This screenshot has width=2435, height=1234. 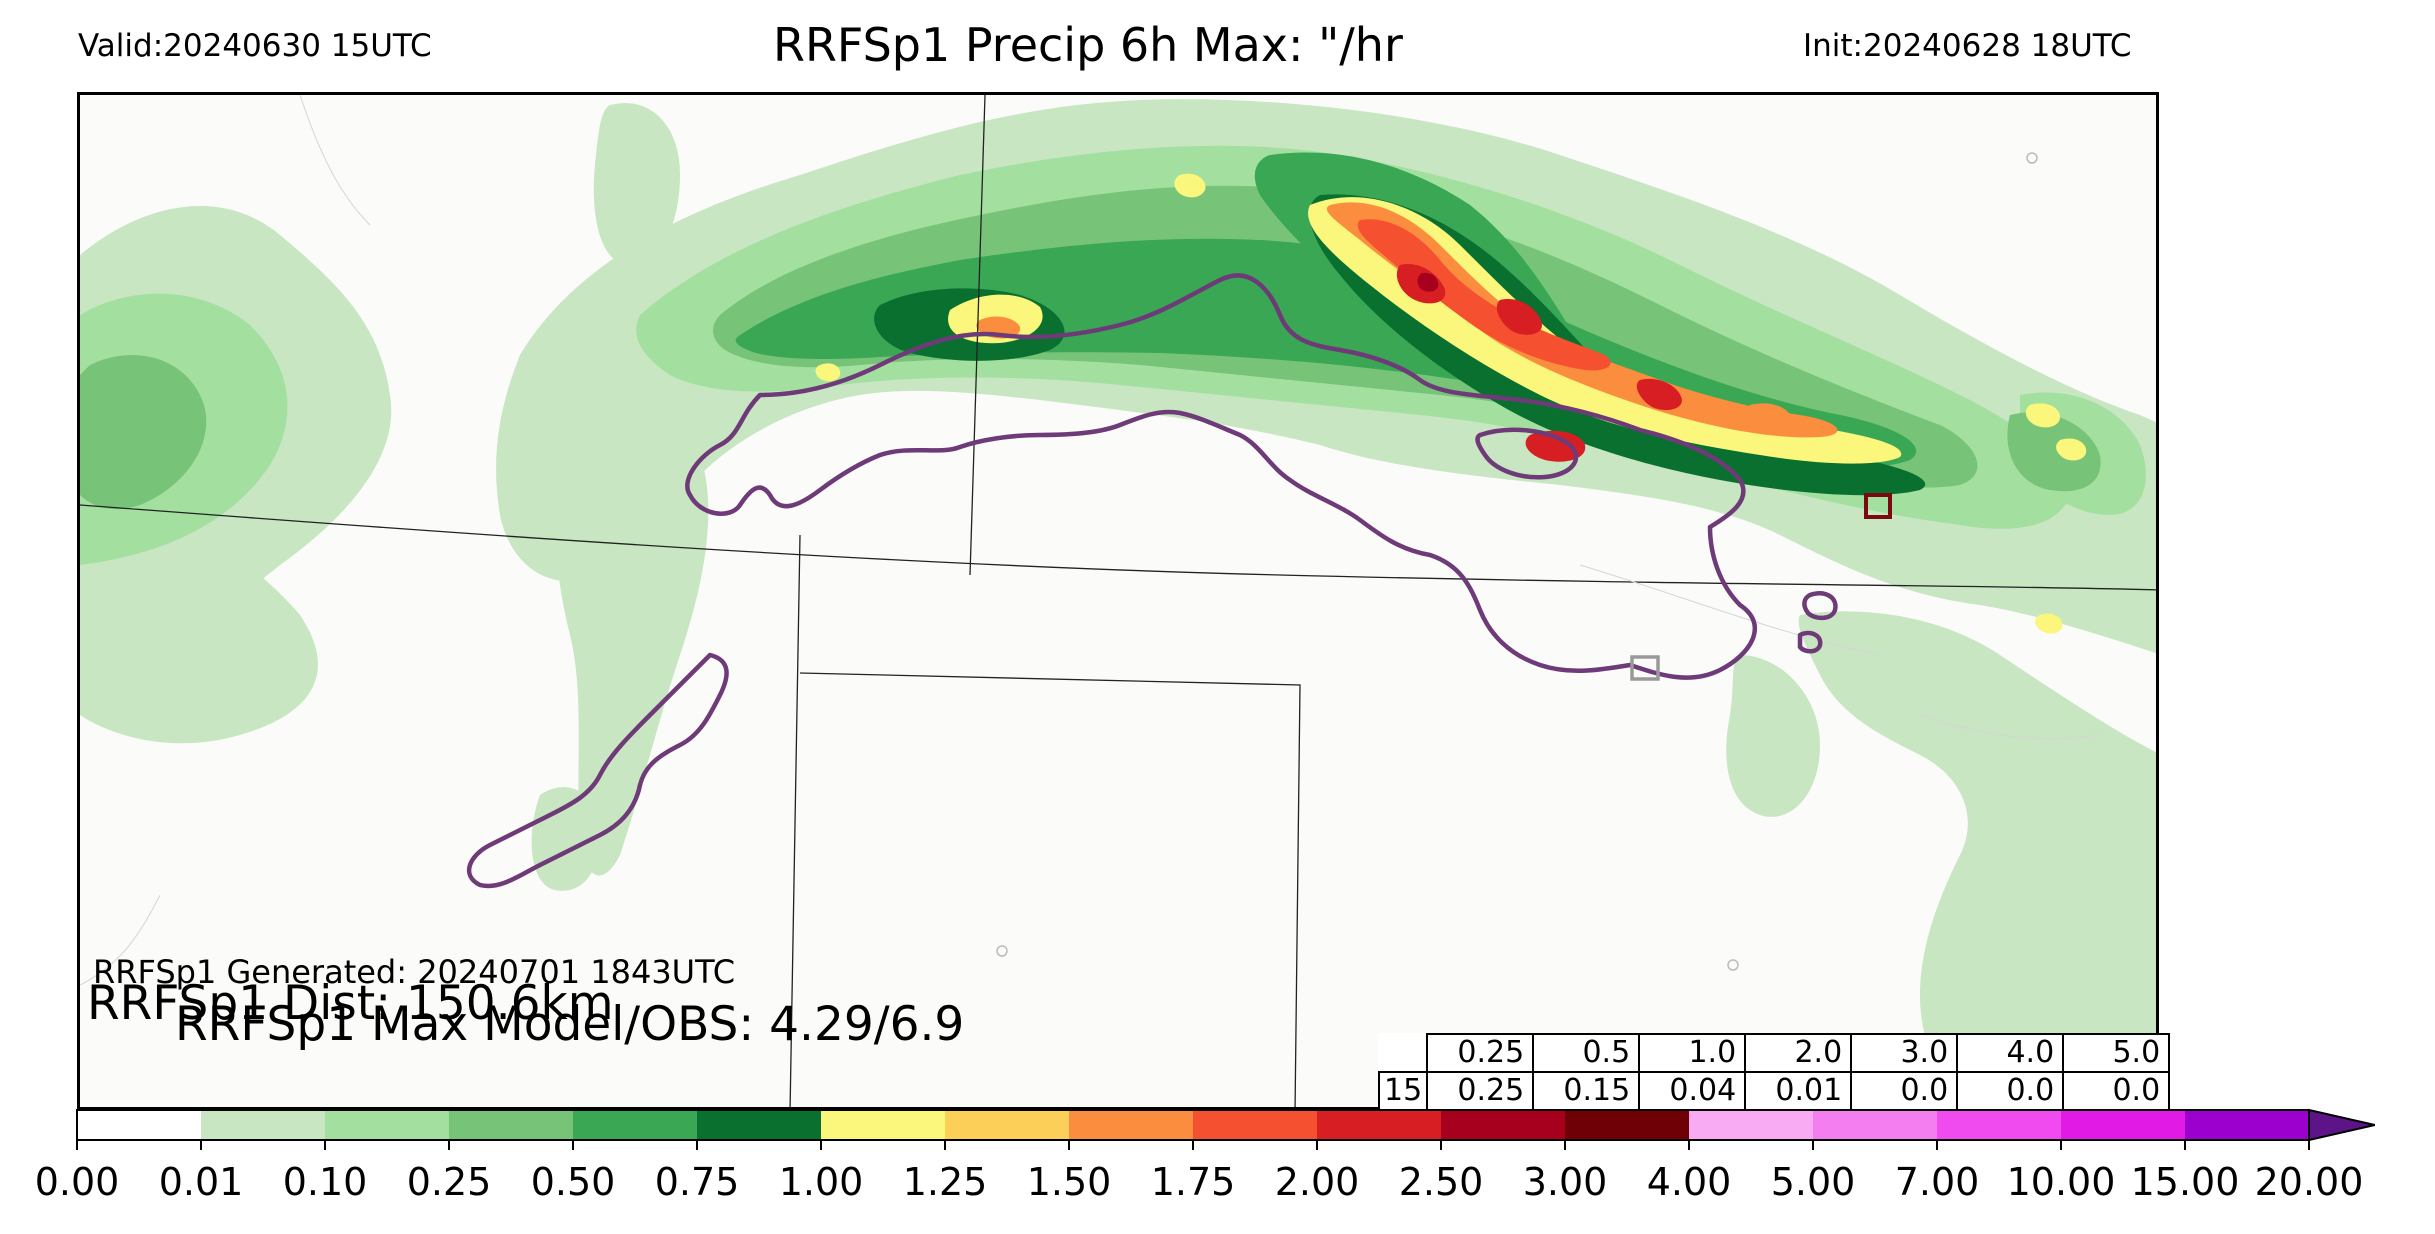 What do you see at coordinates (1692, 1091) in the screenshot?
I see `value-cell: 0.04` at bounding box center [1692, 1091].